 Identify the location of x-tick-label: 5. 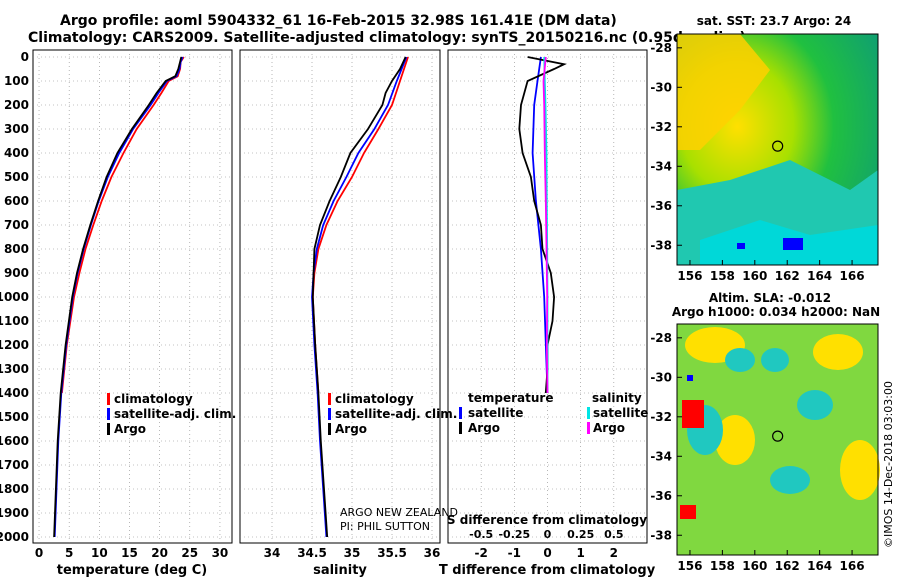
(69, 553).